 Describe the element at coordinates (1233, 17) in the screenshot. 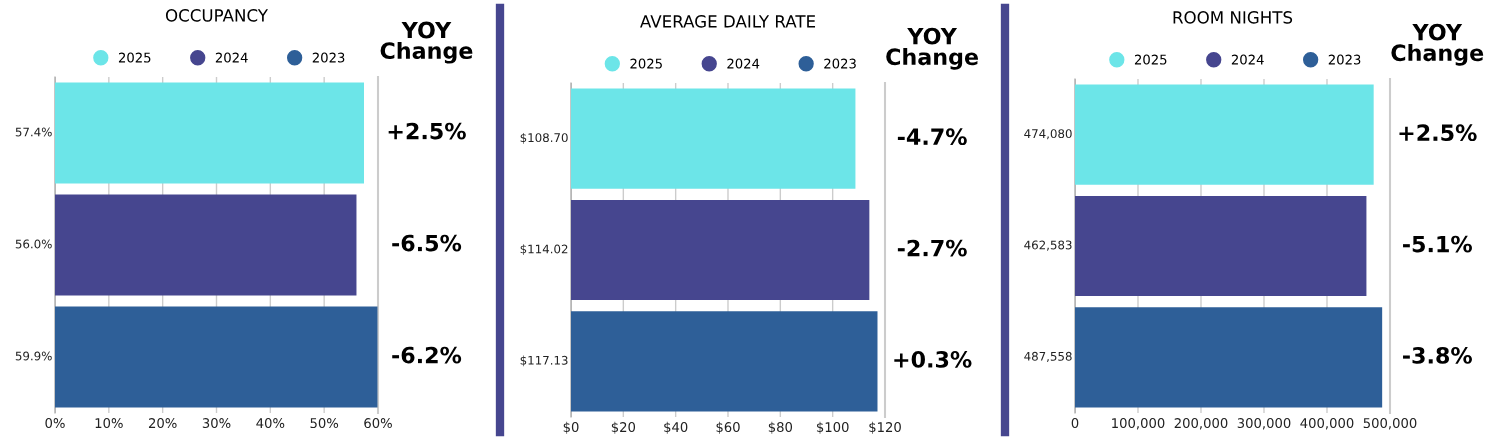

I see `chart-title: ROOM NIGHTS` at that location.